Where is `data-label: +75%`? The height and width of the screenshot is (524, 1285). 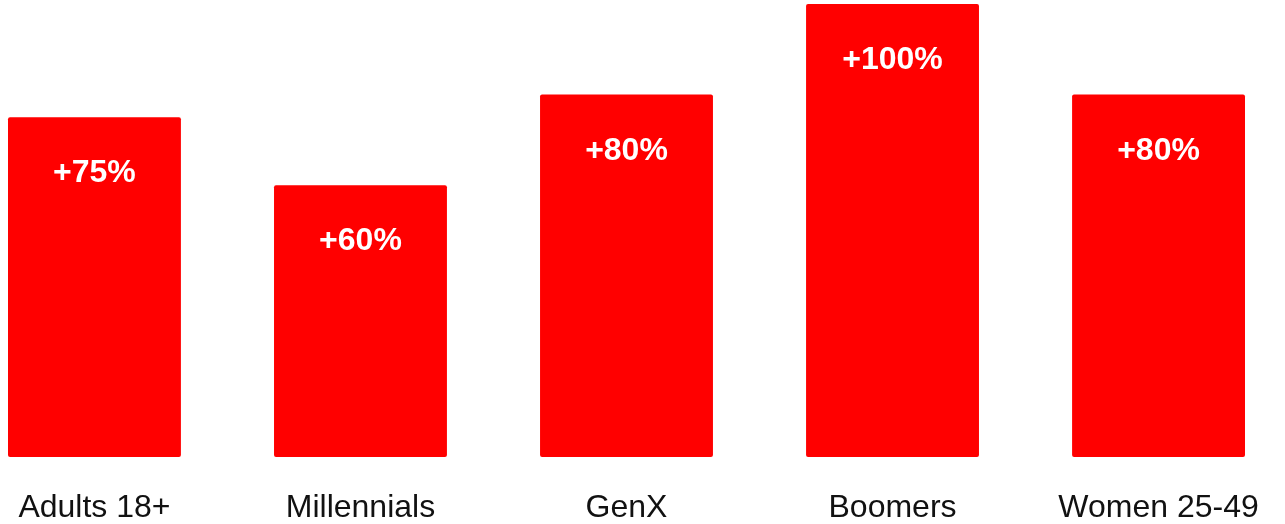
data-label: +75% is located at coordinates (94, 171).